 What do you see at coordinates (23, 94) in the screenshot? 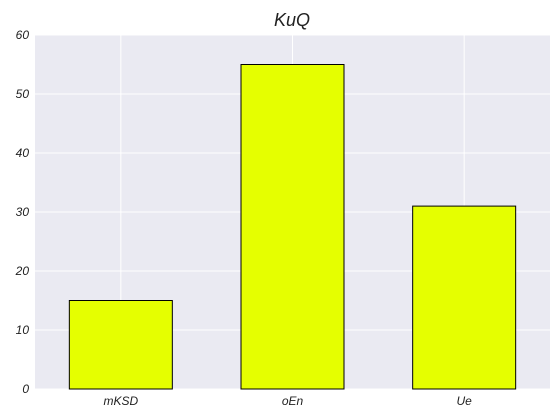
I see `y-tick-label: 50` at bounding box center [23, 94].